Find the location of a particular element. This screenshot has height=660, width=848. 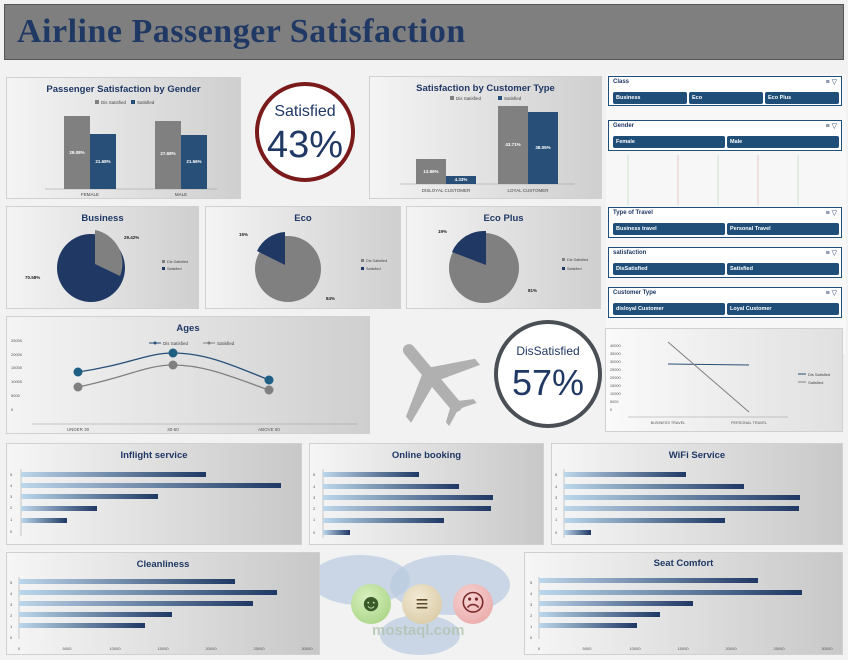

slicer-class: Class ≡ ▽ Business Eco Eco Plus is located at coordinates (725, 91).